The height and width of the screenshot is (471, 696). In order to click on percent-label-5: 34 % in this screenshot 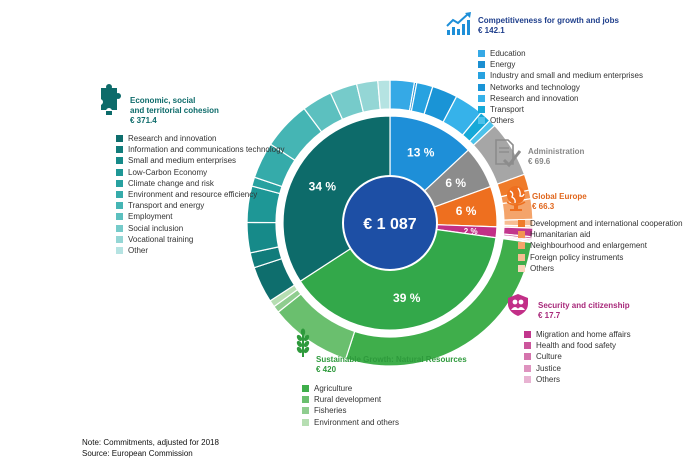, I will do `click(323, 186)`.